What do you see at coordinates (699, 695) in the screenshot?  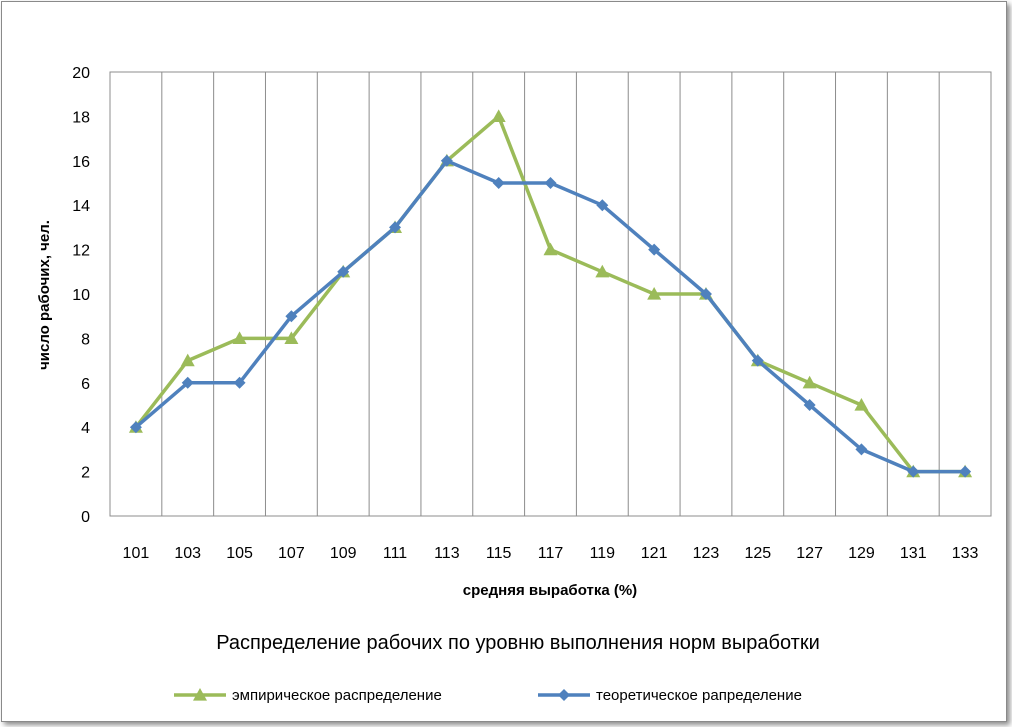 I see `legend-label: теоретическое рапределение` at bounding box center [699, 695].